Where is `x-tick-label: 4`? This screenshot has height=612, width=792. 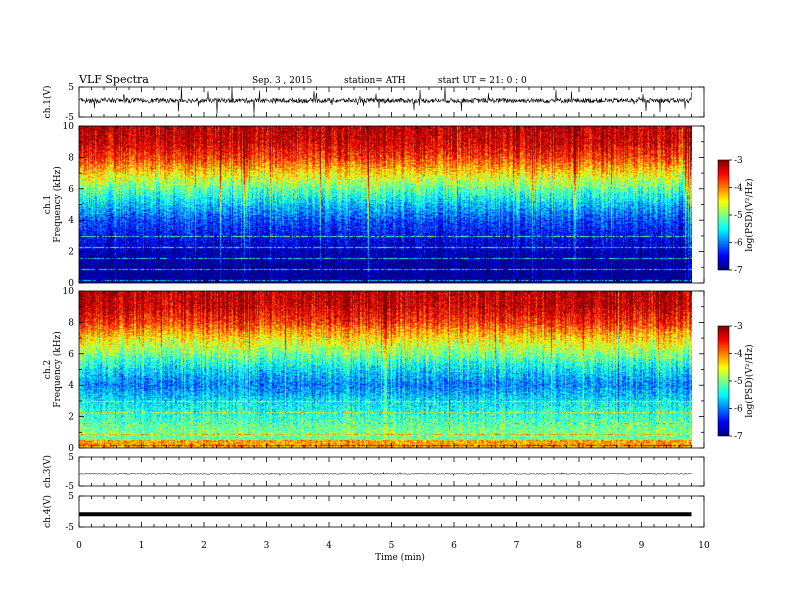 x-tick-label: 4 is located at coordinates (329, 546).